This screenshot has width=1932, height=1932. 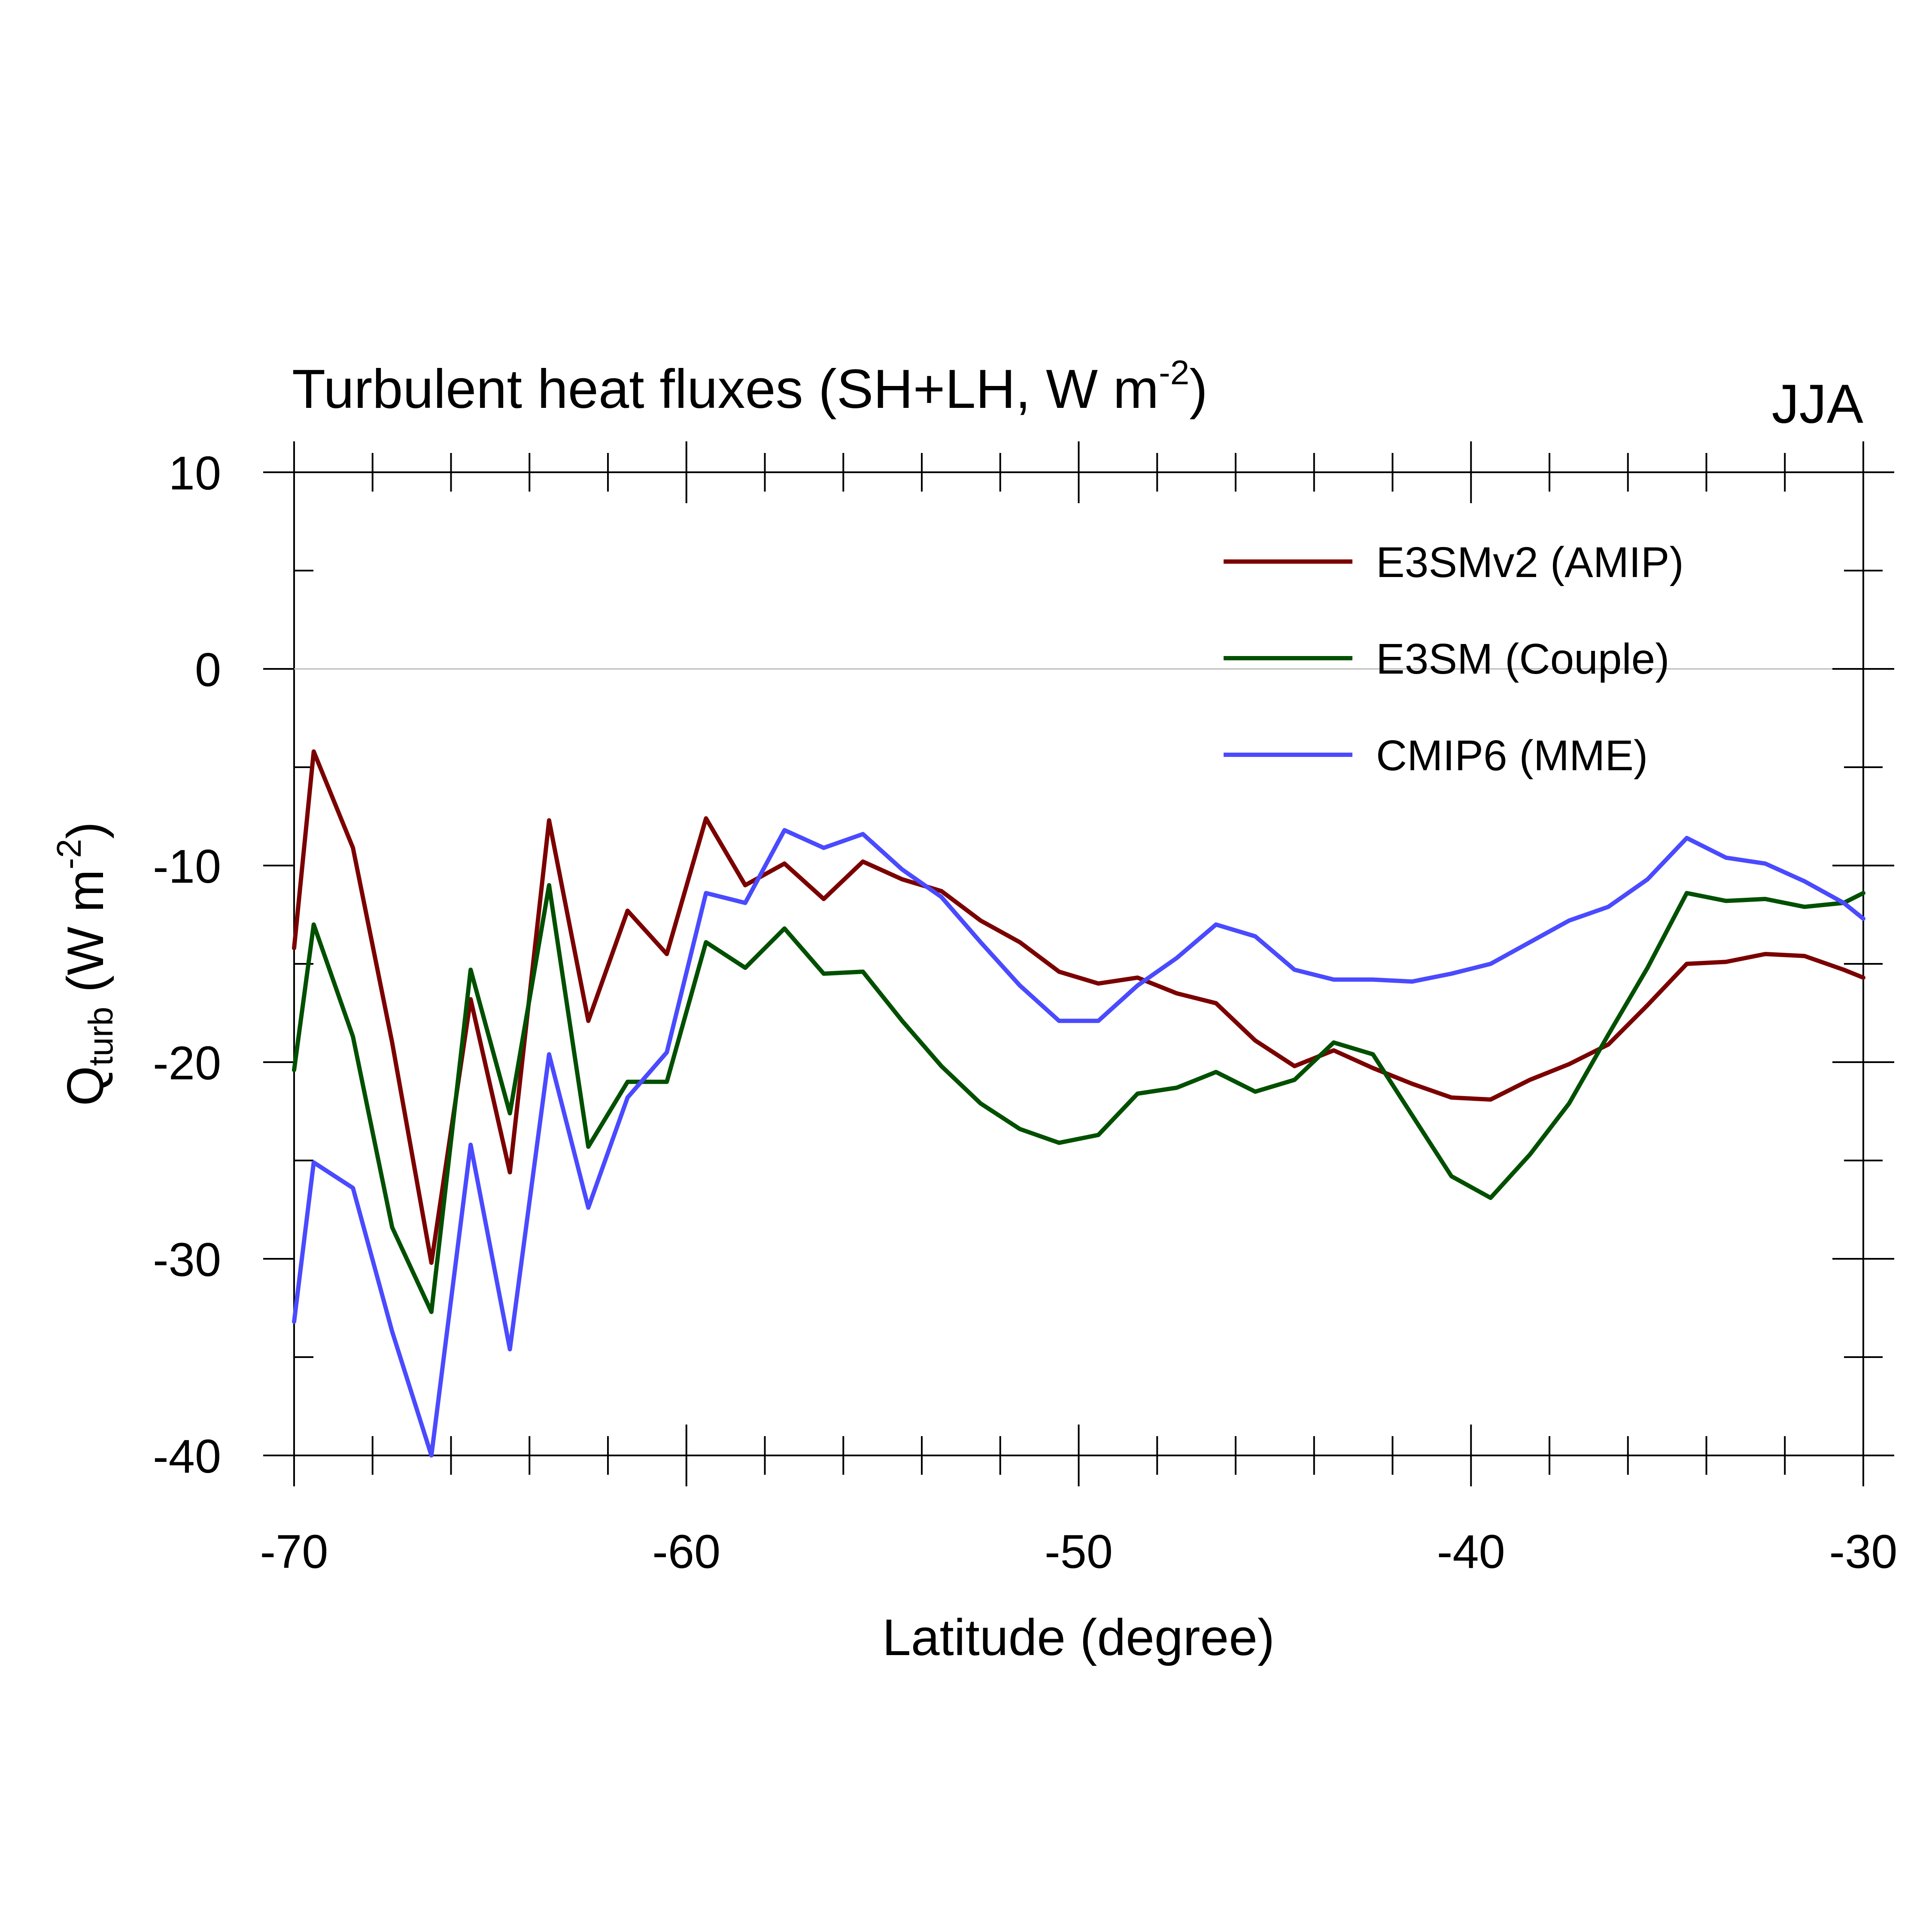 What do you see at coordinates (1471, 1551) in the screenshot?
I see `x-tick-label: -40` at bounding box center [1471, 1551].